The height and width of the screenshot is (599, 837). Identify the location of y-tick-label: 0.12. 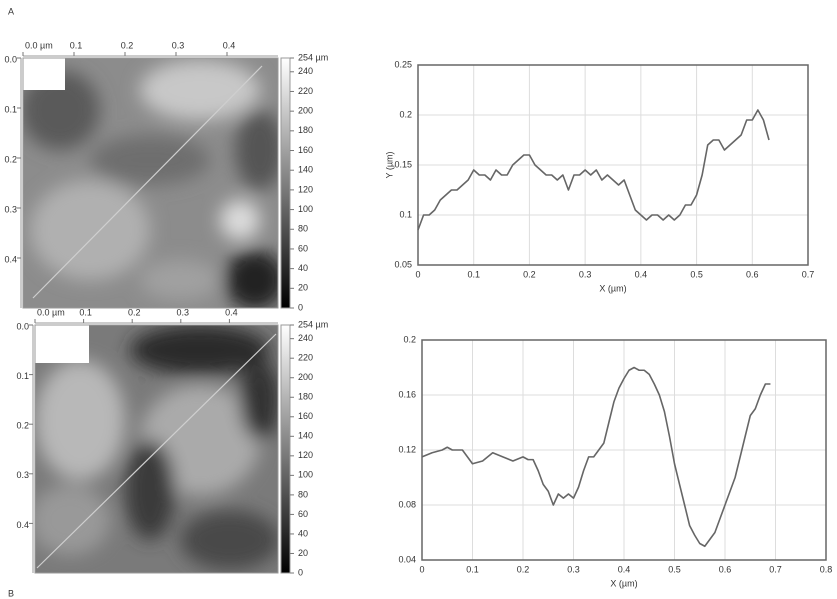
(407, 449).